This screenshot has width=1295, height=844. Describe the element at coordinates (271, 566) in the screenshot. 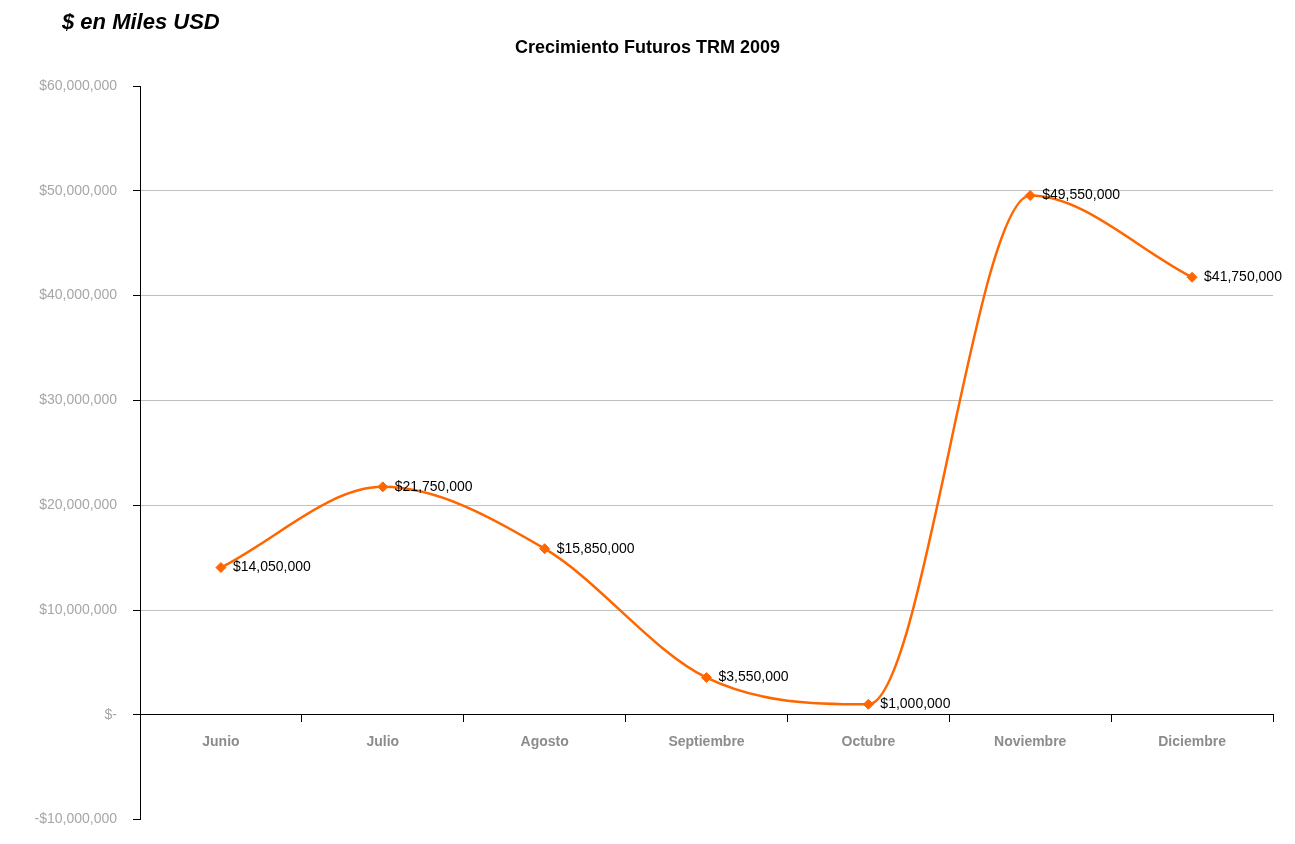

I see `data-label: $14,050,000` at that location.